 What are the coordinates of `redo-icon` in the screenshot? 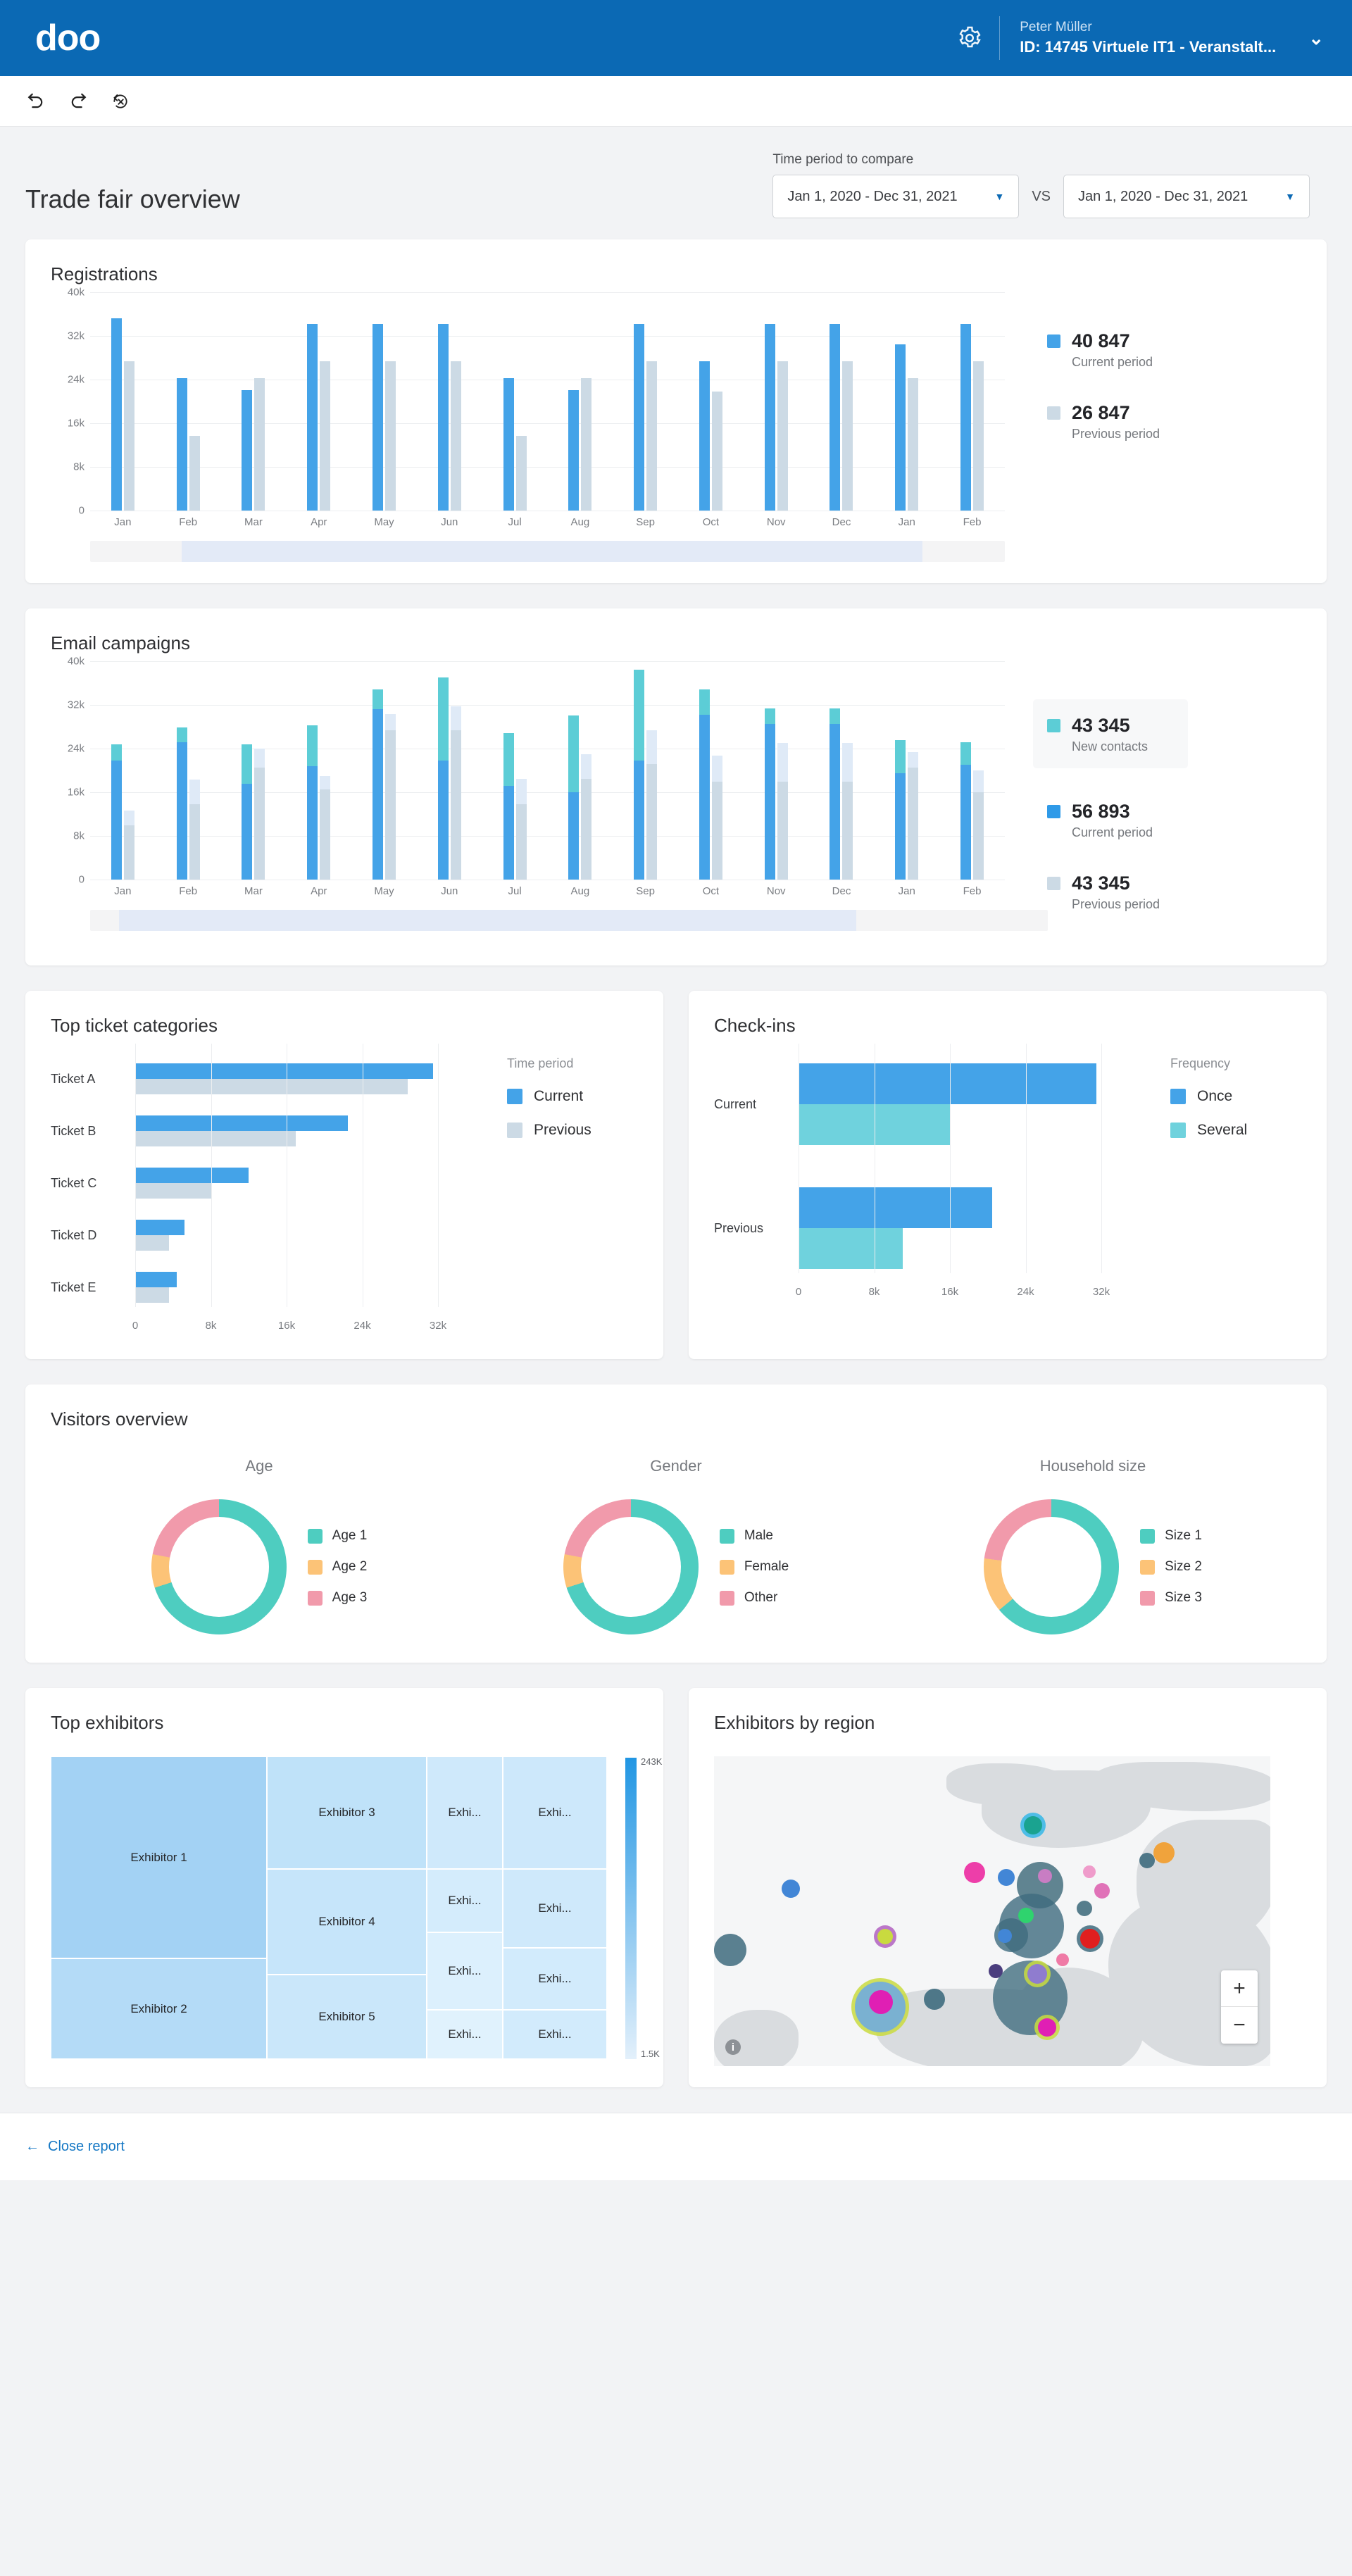 It's located at (78, 101).